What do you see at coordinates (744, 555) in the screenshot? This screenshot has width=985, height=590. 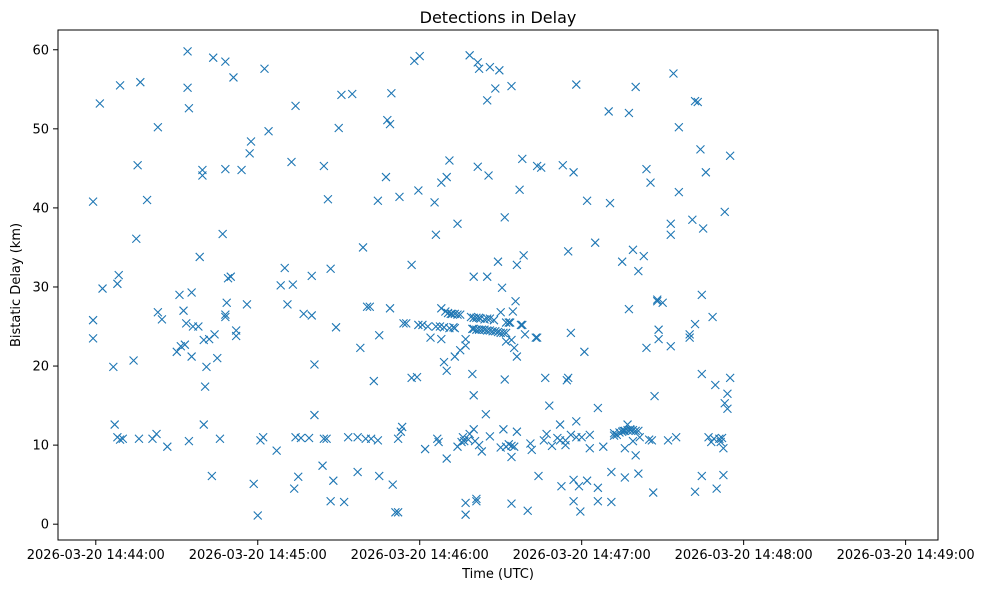 I see `x-tick-label: 2026-03-20 14:48:00` at bounding box center [744, 555].